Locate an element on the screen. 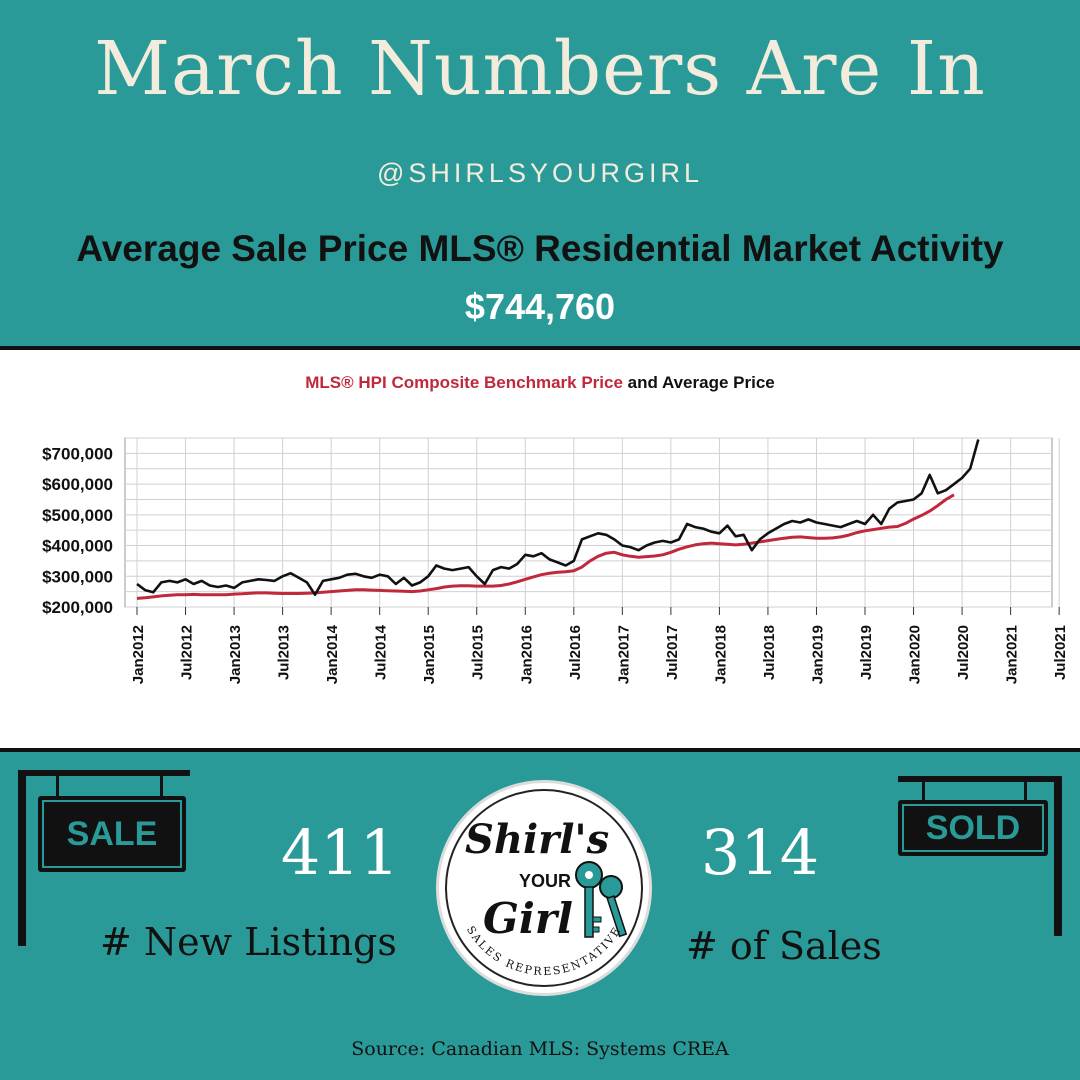 The height and width of the screenshot is (1080, 1080). new-listings-value: 411 is located at coordinates (340, 852).